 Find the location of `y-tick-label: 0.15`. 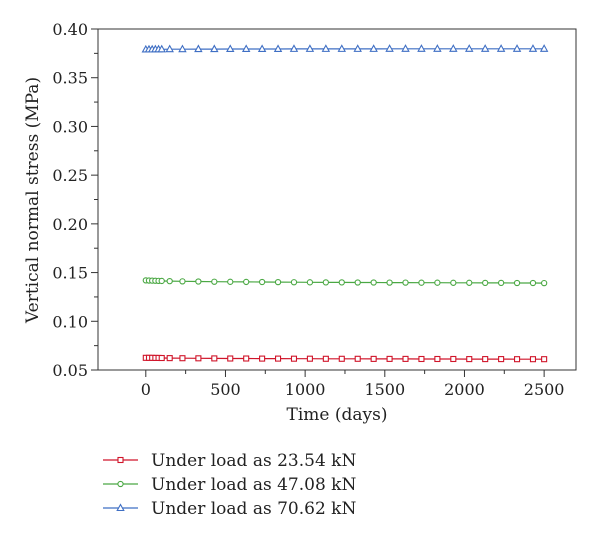

y-tick-label: 0.15 is located at coordinates (70, 273).